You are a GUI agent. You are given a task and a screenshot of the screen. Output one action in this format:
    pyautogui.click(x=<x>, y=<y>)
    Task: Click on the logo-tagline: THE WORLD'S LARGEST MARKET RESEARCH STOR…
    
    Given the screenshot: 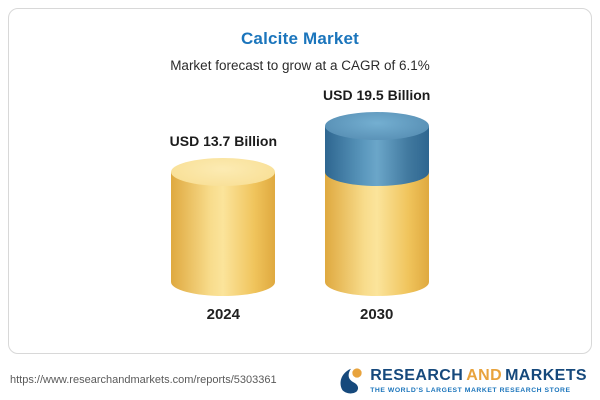 What is the action you would take?
    pyautogui.click(x=470, y=390)
    